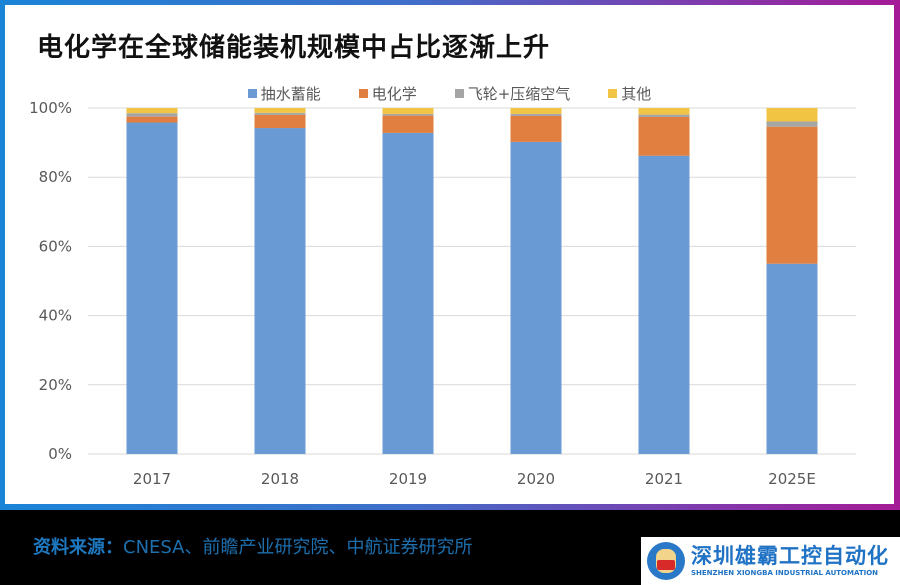 Image resolution: width=900 pixels, height=585 pixels. Describe the element at coordinates (790, 556) in the screenshot. I see `logo-name-cn: 深圳雄霸工控自动化` at that location.